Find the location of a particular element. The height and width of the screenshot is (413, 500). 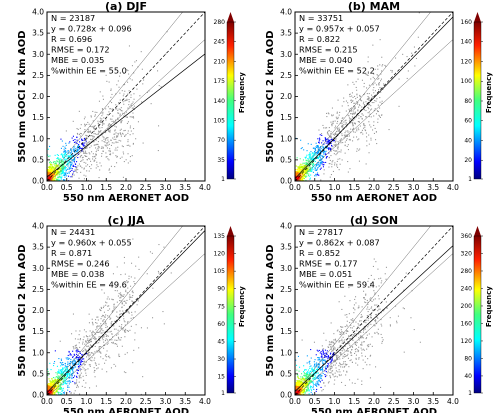

y-axis-label: 550 nm GOCI 2 km AOD is located at coordinates (270, 96).